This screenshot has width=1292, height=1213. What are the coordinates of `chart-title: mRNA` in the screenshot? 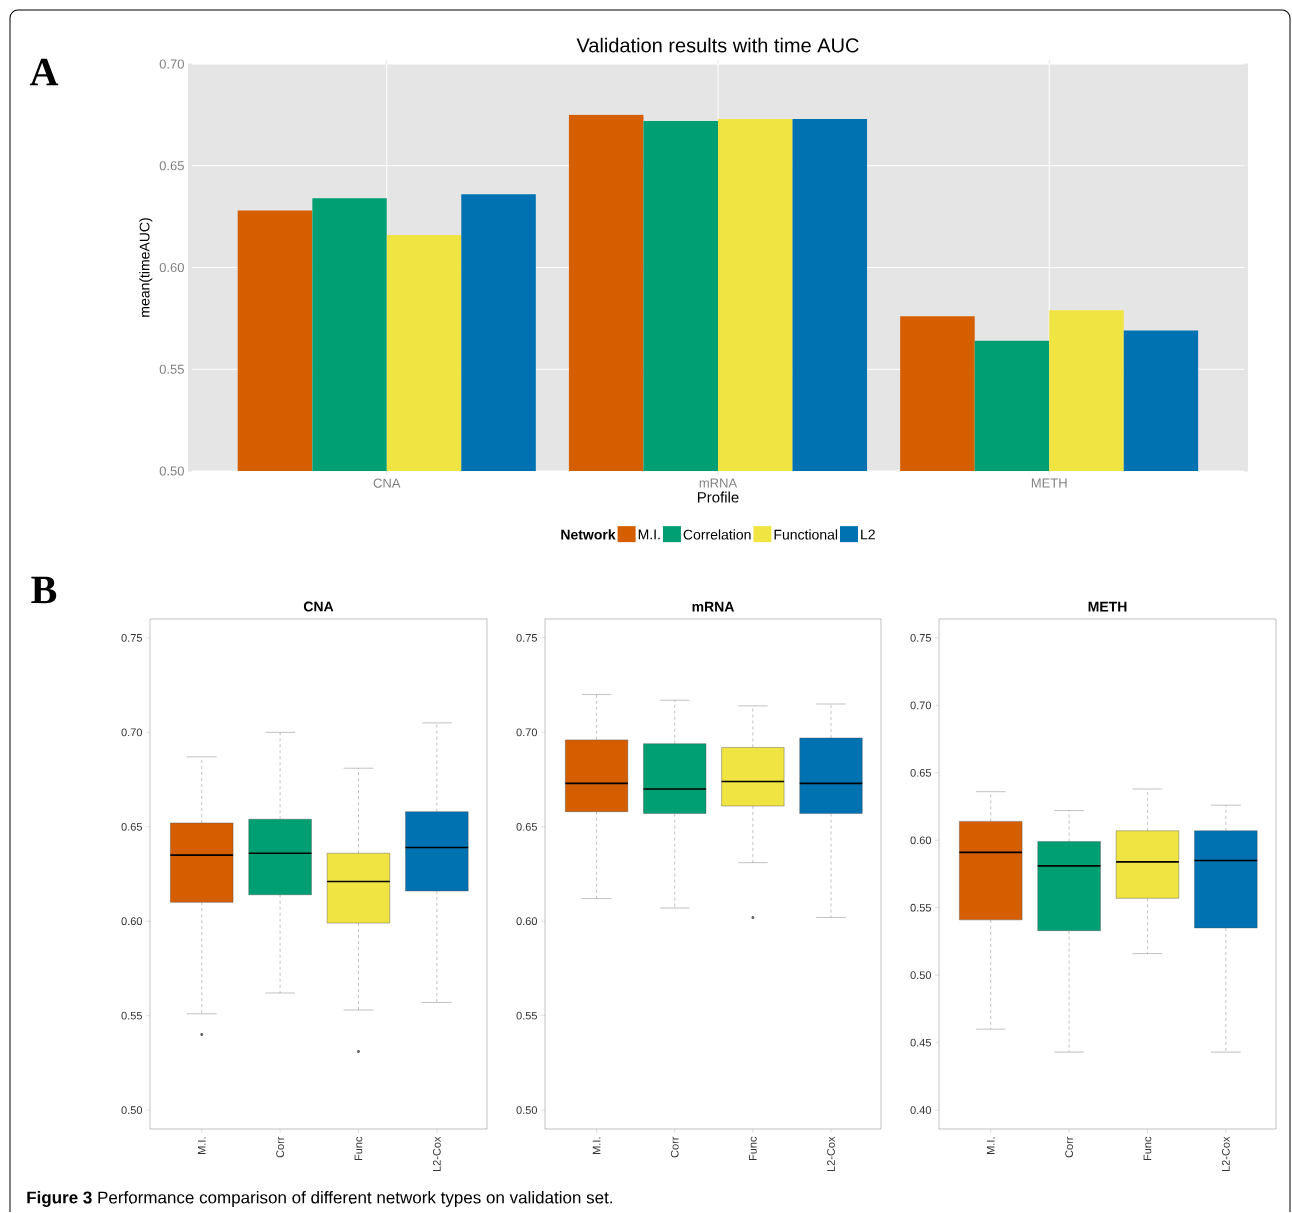 It's located at (713, 607).